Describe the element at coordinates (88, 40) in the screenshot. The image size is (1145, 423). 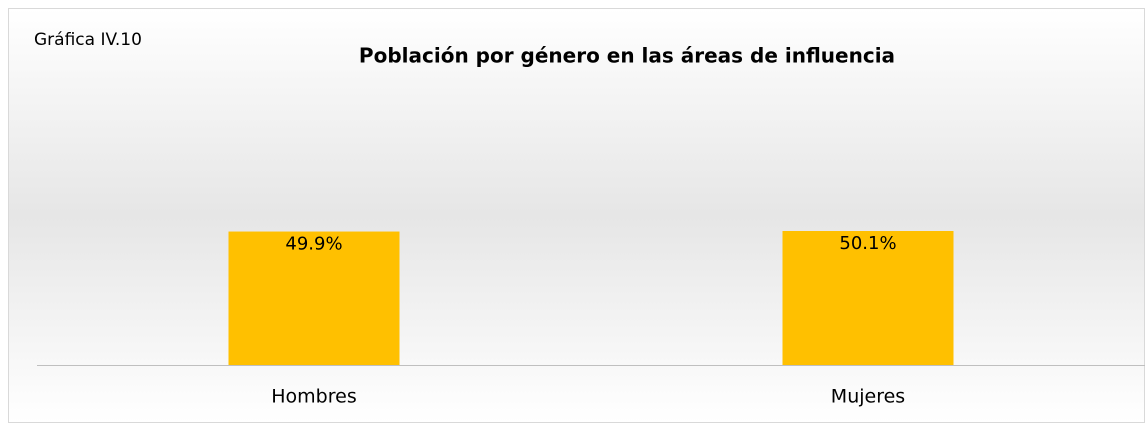
I see `chart-label: Gráfica IV.10` at that location.